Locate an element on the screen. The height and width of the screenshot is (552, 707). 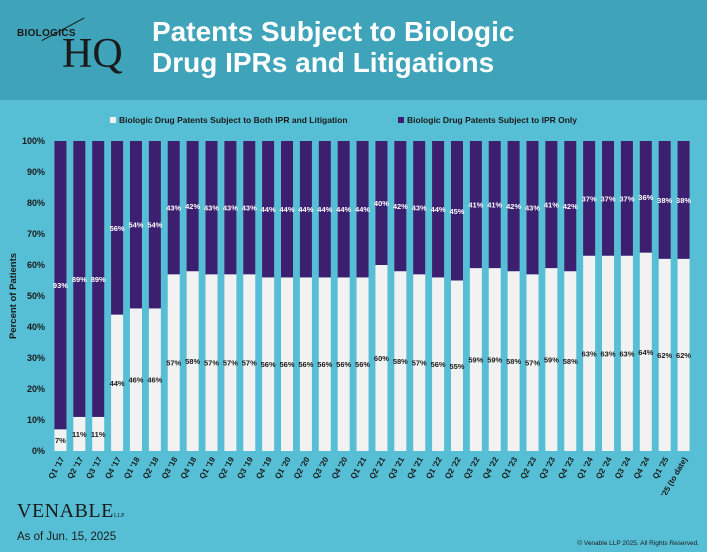
x-tick-label: Q4 '21 is located at coordinates (415, 467).